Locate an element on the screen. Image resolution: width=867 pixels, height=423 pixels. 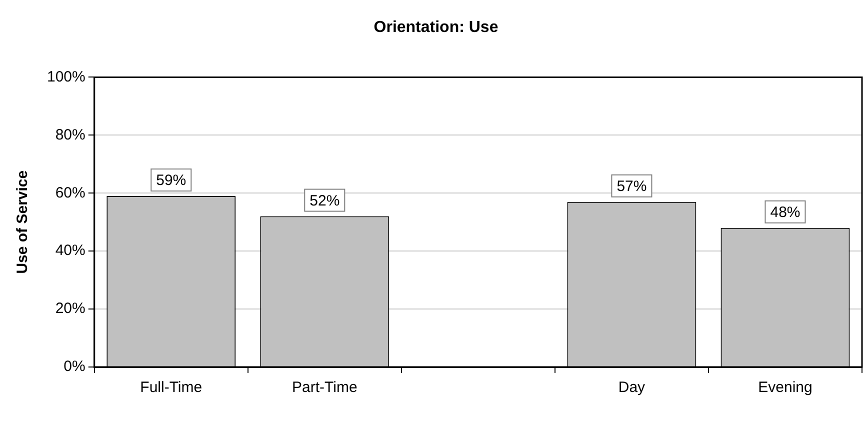
y-tick-label: 40% is located at coordinates (70, 251).